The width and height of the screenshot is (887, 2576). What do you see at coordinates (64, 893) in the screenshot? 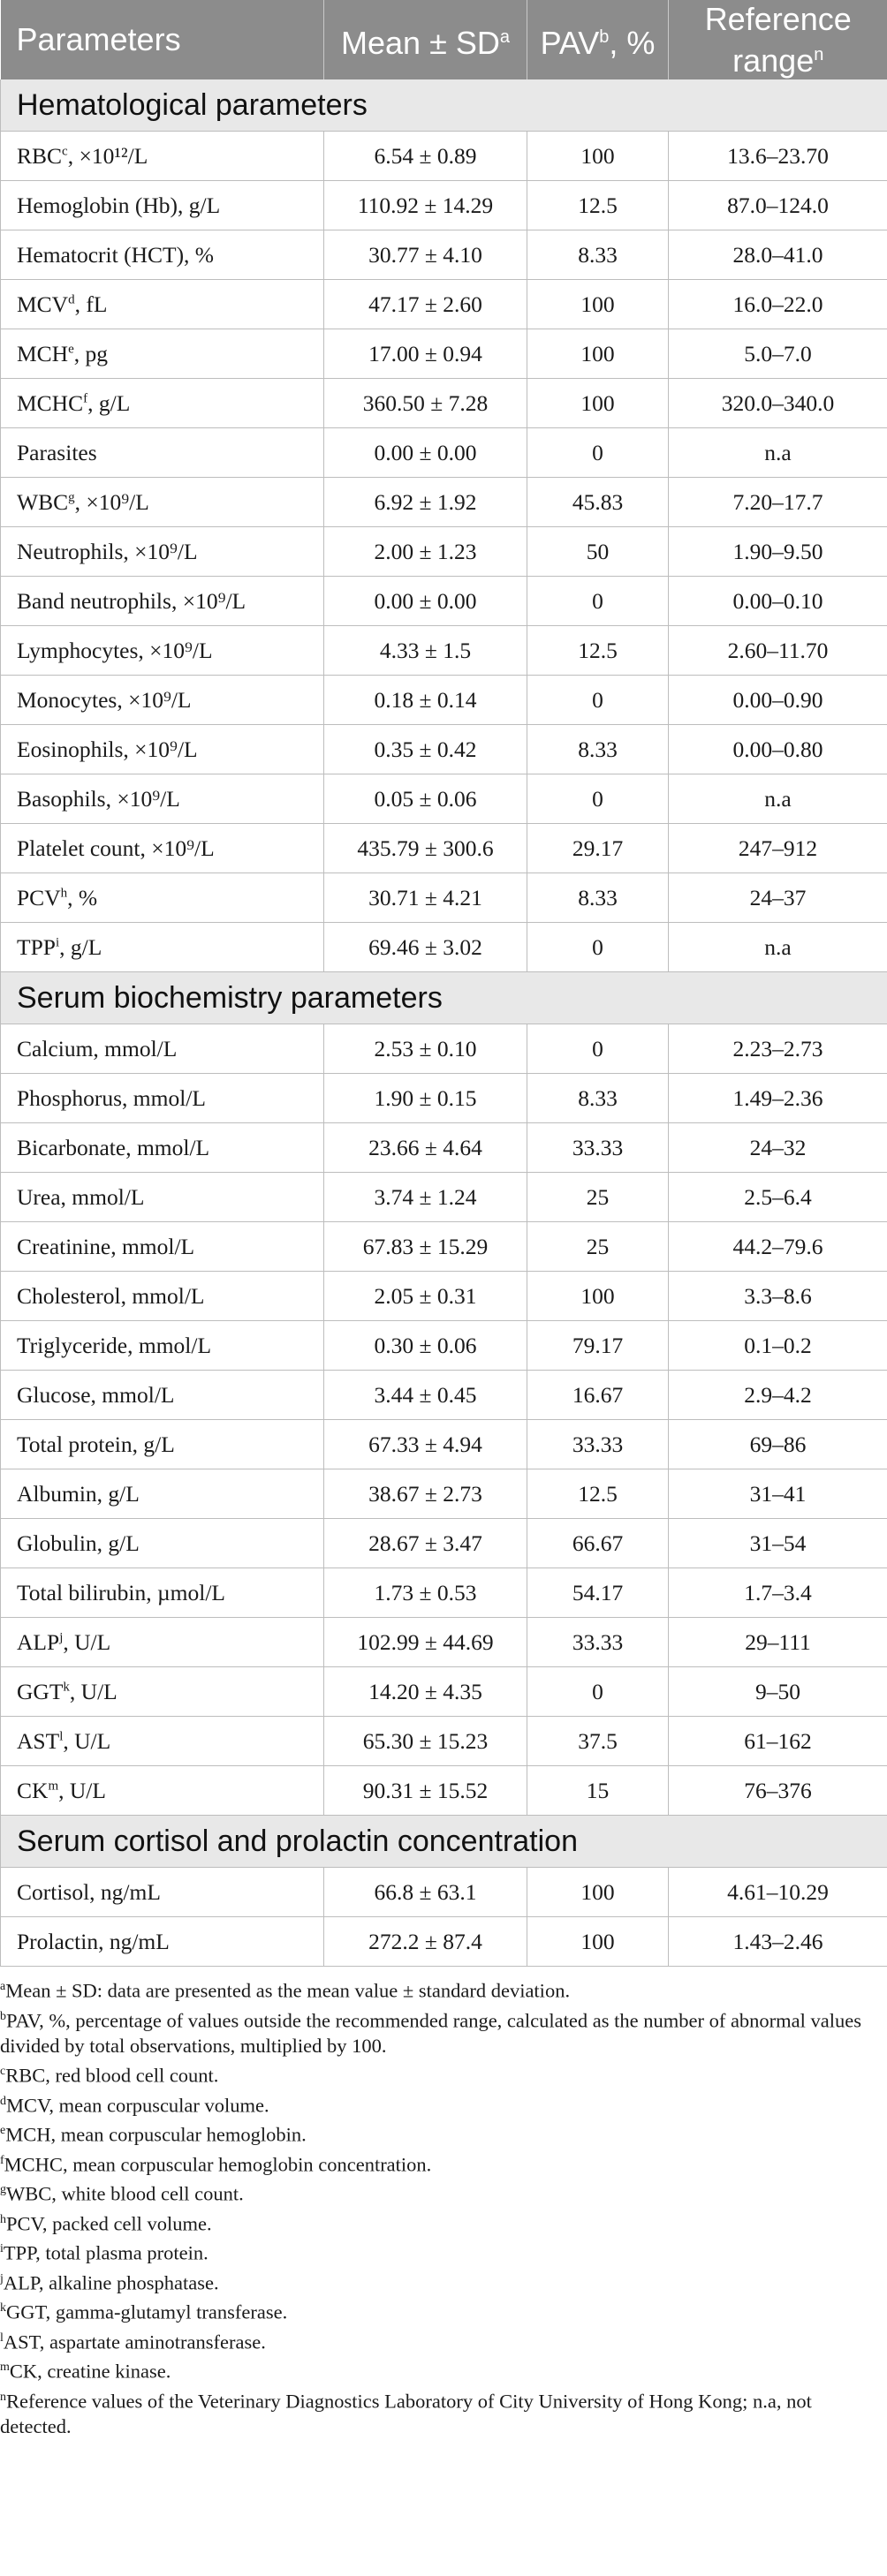
I see `footnote-mark: h` at bounding box center [64, 893].